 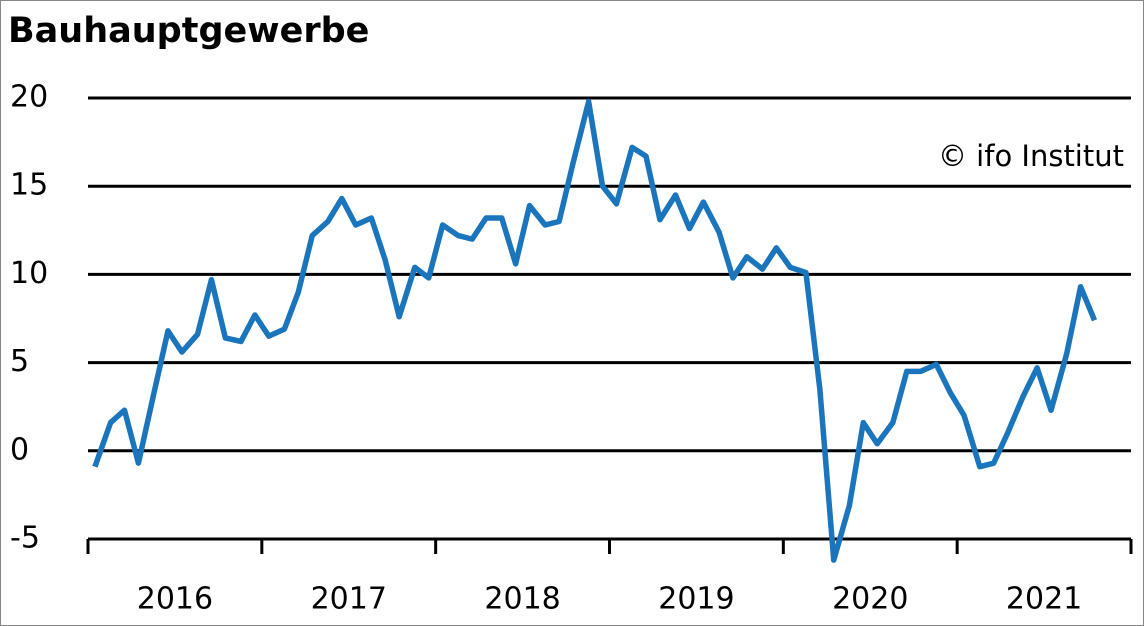 I want to click on y-tick-label: 5, so click(x=19, y=361).